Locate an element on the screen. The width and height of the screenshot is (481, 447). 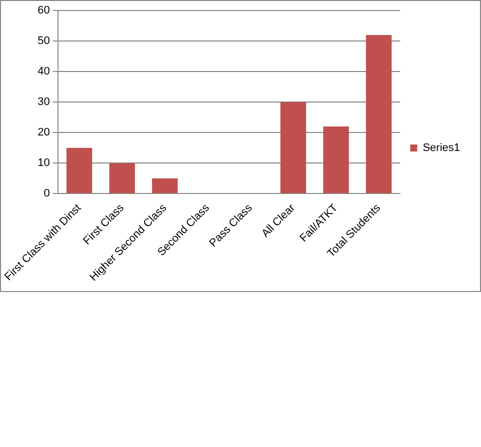
y-tick-label: 60 is located at coordinates (44, 10).